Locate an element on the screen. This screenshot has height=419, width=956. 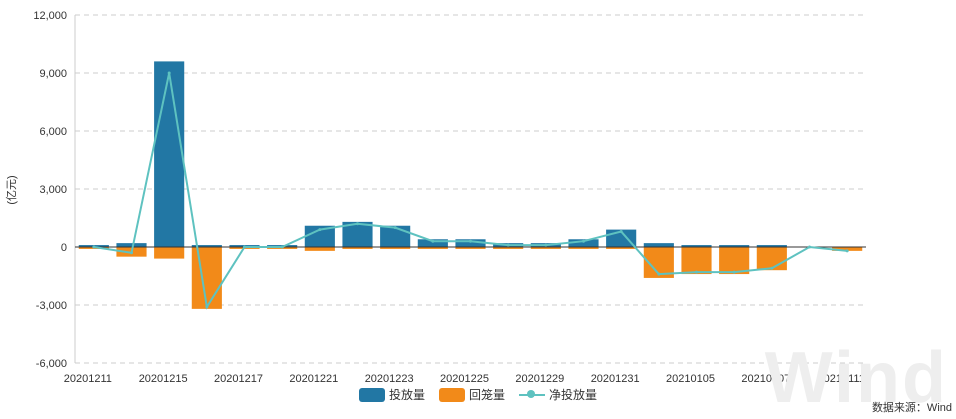
legend-label-net: 净投放量 is located at coordinates (573, 395).